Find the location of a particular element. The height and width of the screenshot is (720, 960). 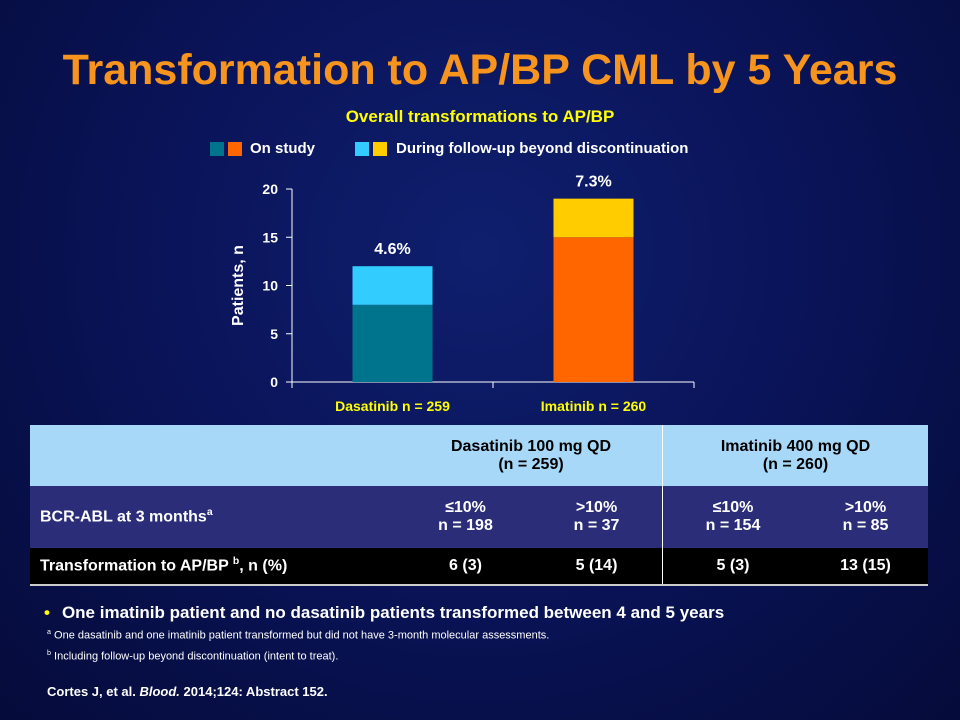

bcr-cell-dasatinib-le10: ≤10% n = 198 is located at coordinates (465, 517).